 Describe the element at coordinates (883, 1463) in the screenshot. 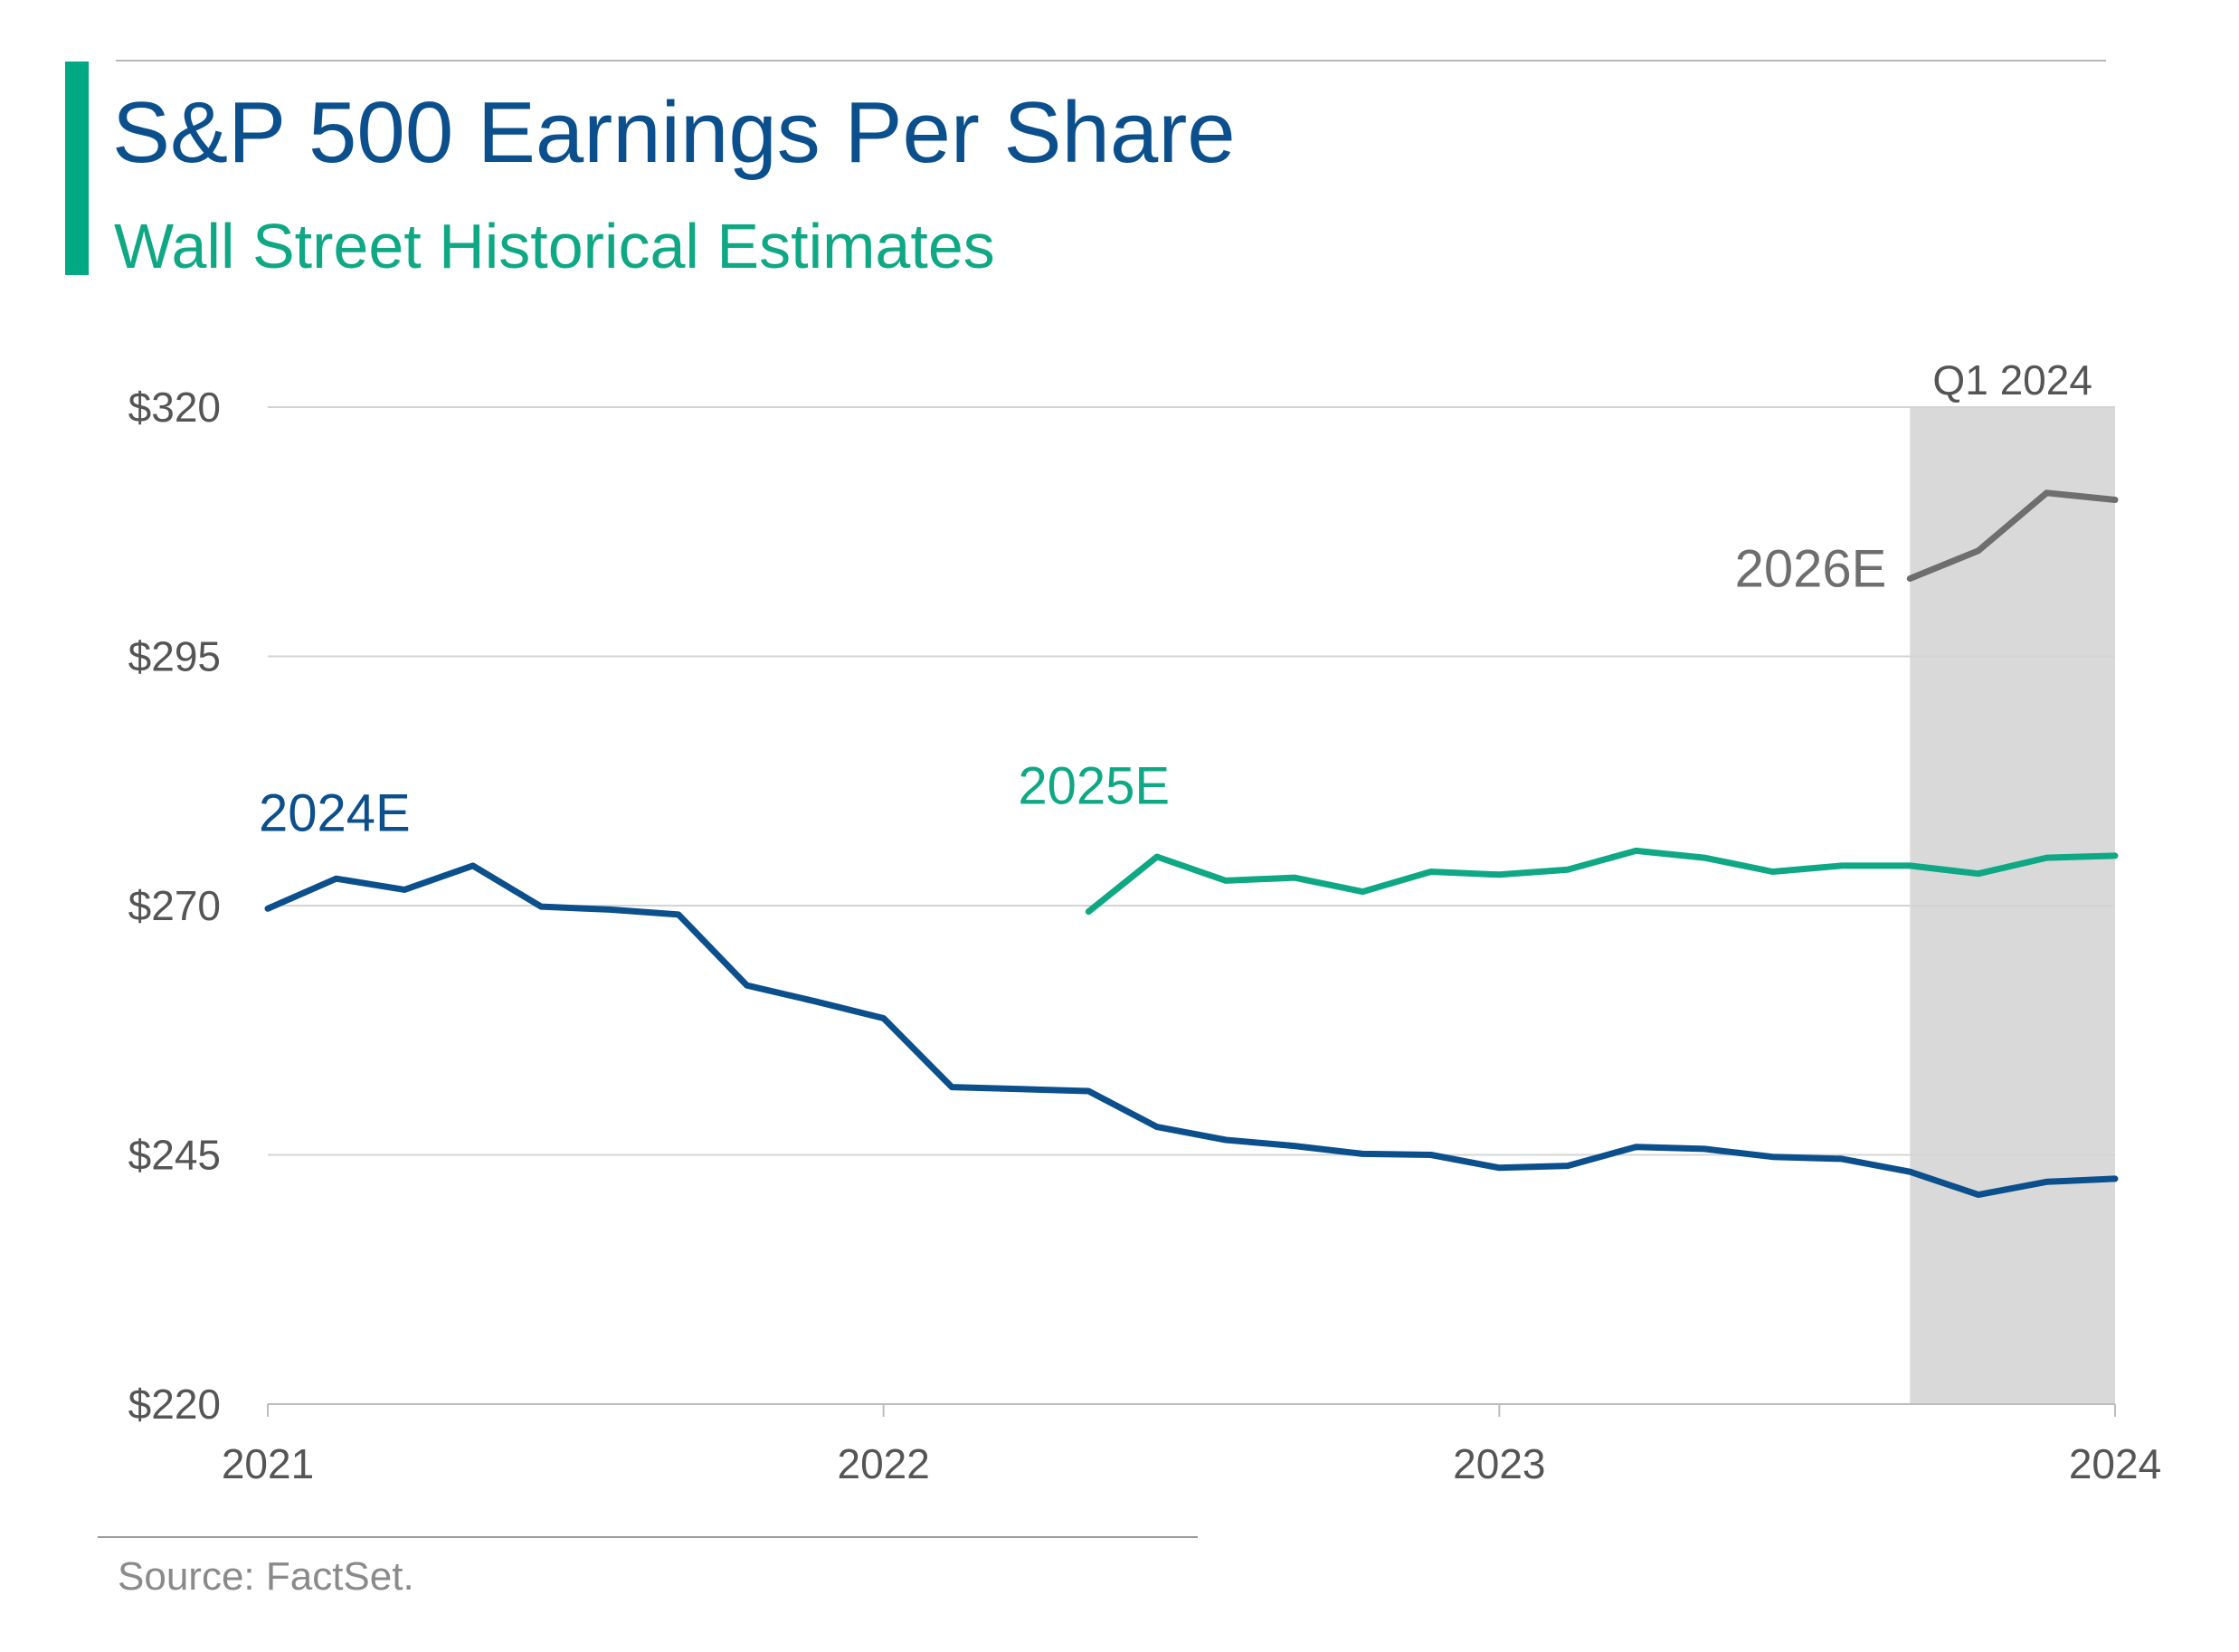

I see `x-tick-label: 2022` at that location.